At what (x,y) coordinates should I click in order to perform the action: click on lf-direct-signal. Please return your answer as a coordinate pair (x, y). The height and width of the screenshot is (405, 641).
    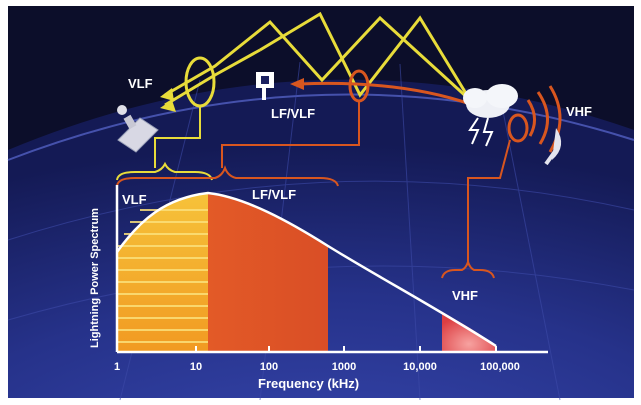
    Looking at the image, I should click on (385, 93).